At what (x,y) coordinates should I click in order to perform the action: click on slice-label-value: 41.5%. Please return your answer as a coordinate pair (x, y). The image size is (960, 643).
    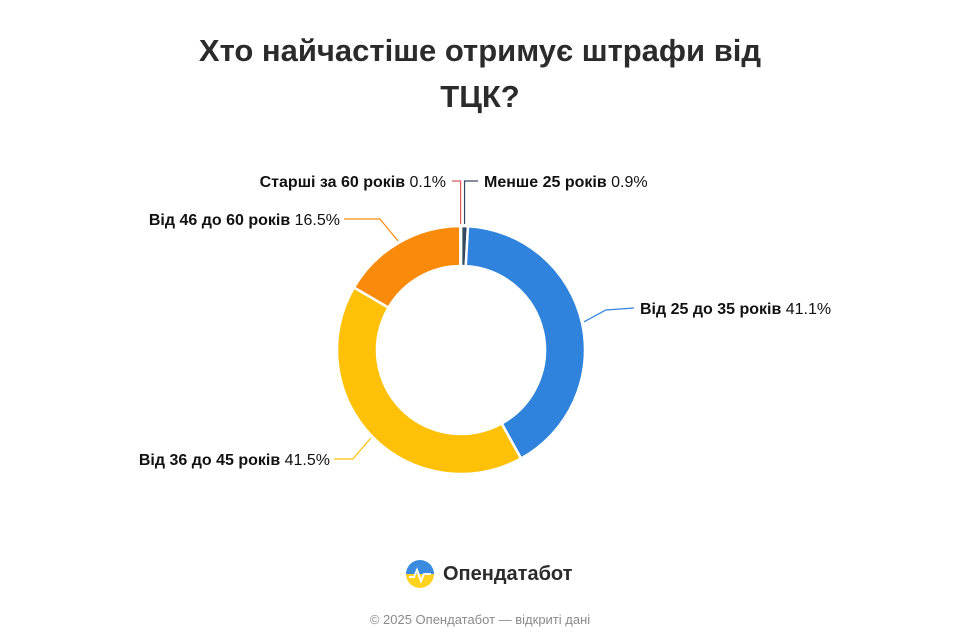
    Looking at the image, I should click on (307, 460).